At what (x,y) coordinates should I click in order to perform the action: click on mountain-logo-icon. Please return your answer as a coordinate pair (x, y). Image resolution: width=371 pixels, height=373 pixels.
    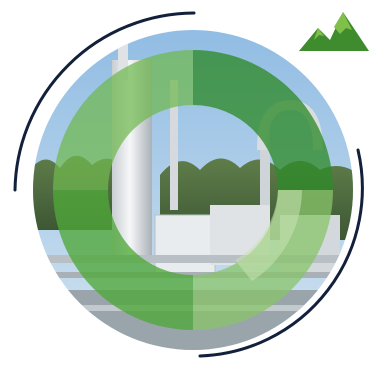
    Looking at the image, I should click on (334, 31).